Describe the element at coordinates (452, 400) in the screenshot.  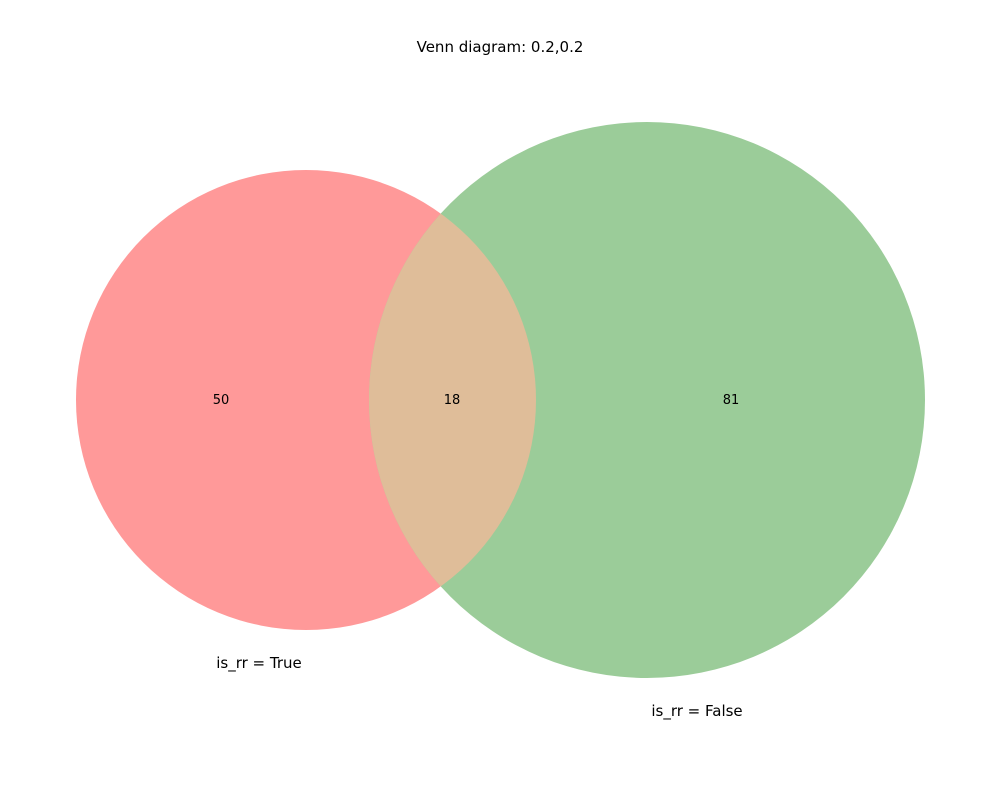
I see `region-label-both: 18` at that location.